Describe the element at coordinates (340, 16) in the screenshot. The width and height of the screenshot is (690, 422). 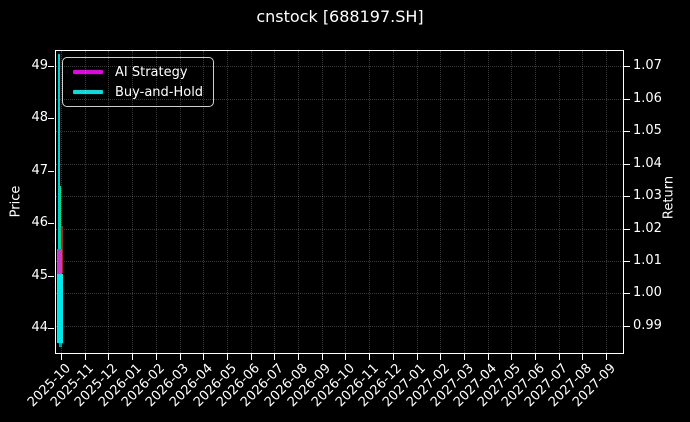
I see `chart-title: cnstock [688197.SH]` at that location.